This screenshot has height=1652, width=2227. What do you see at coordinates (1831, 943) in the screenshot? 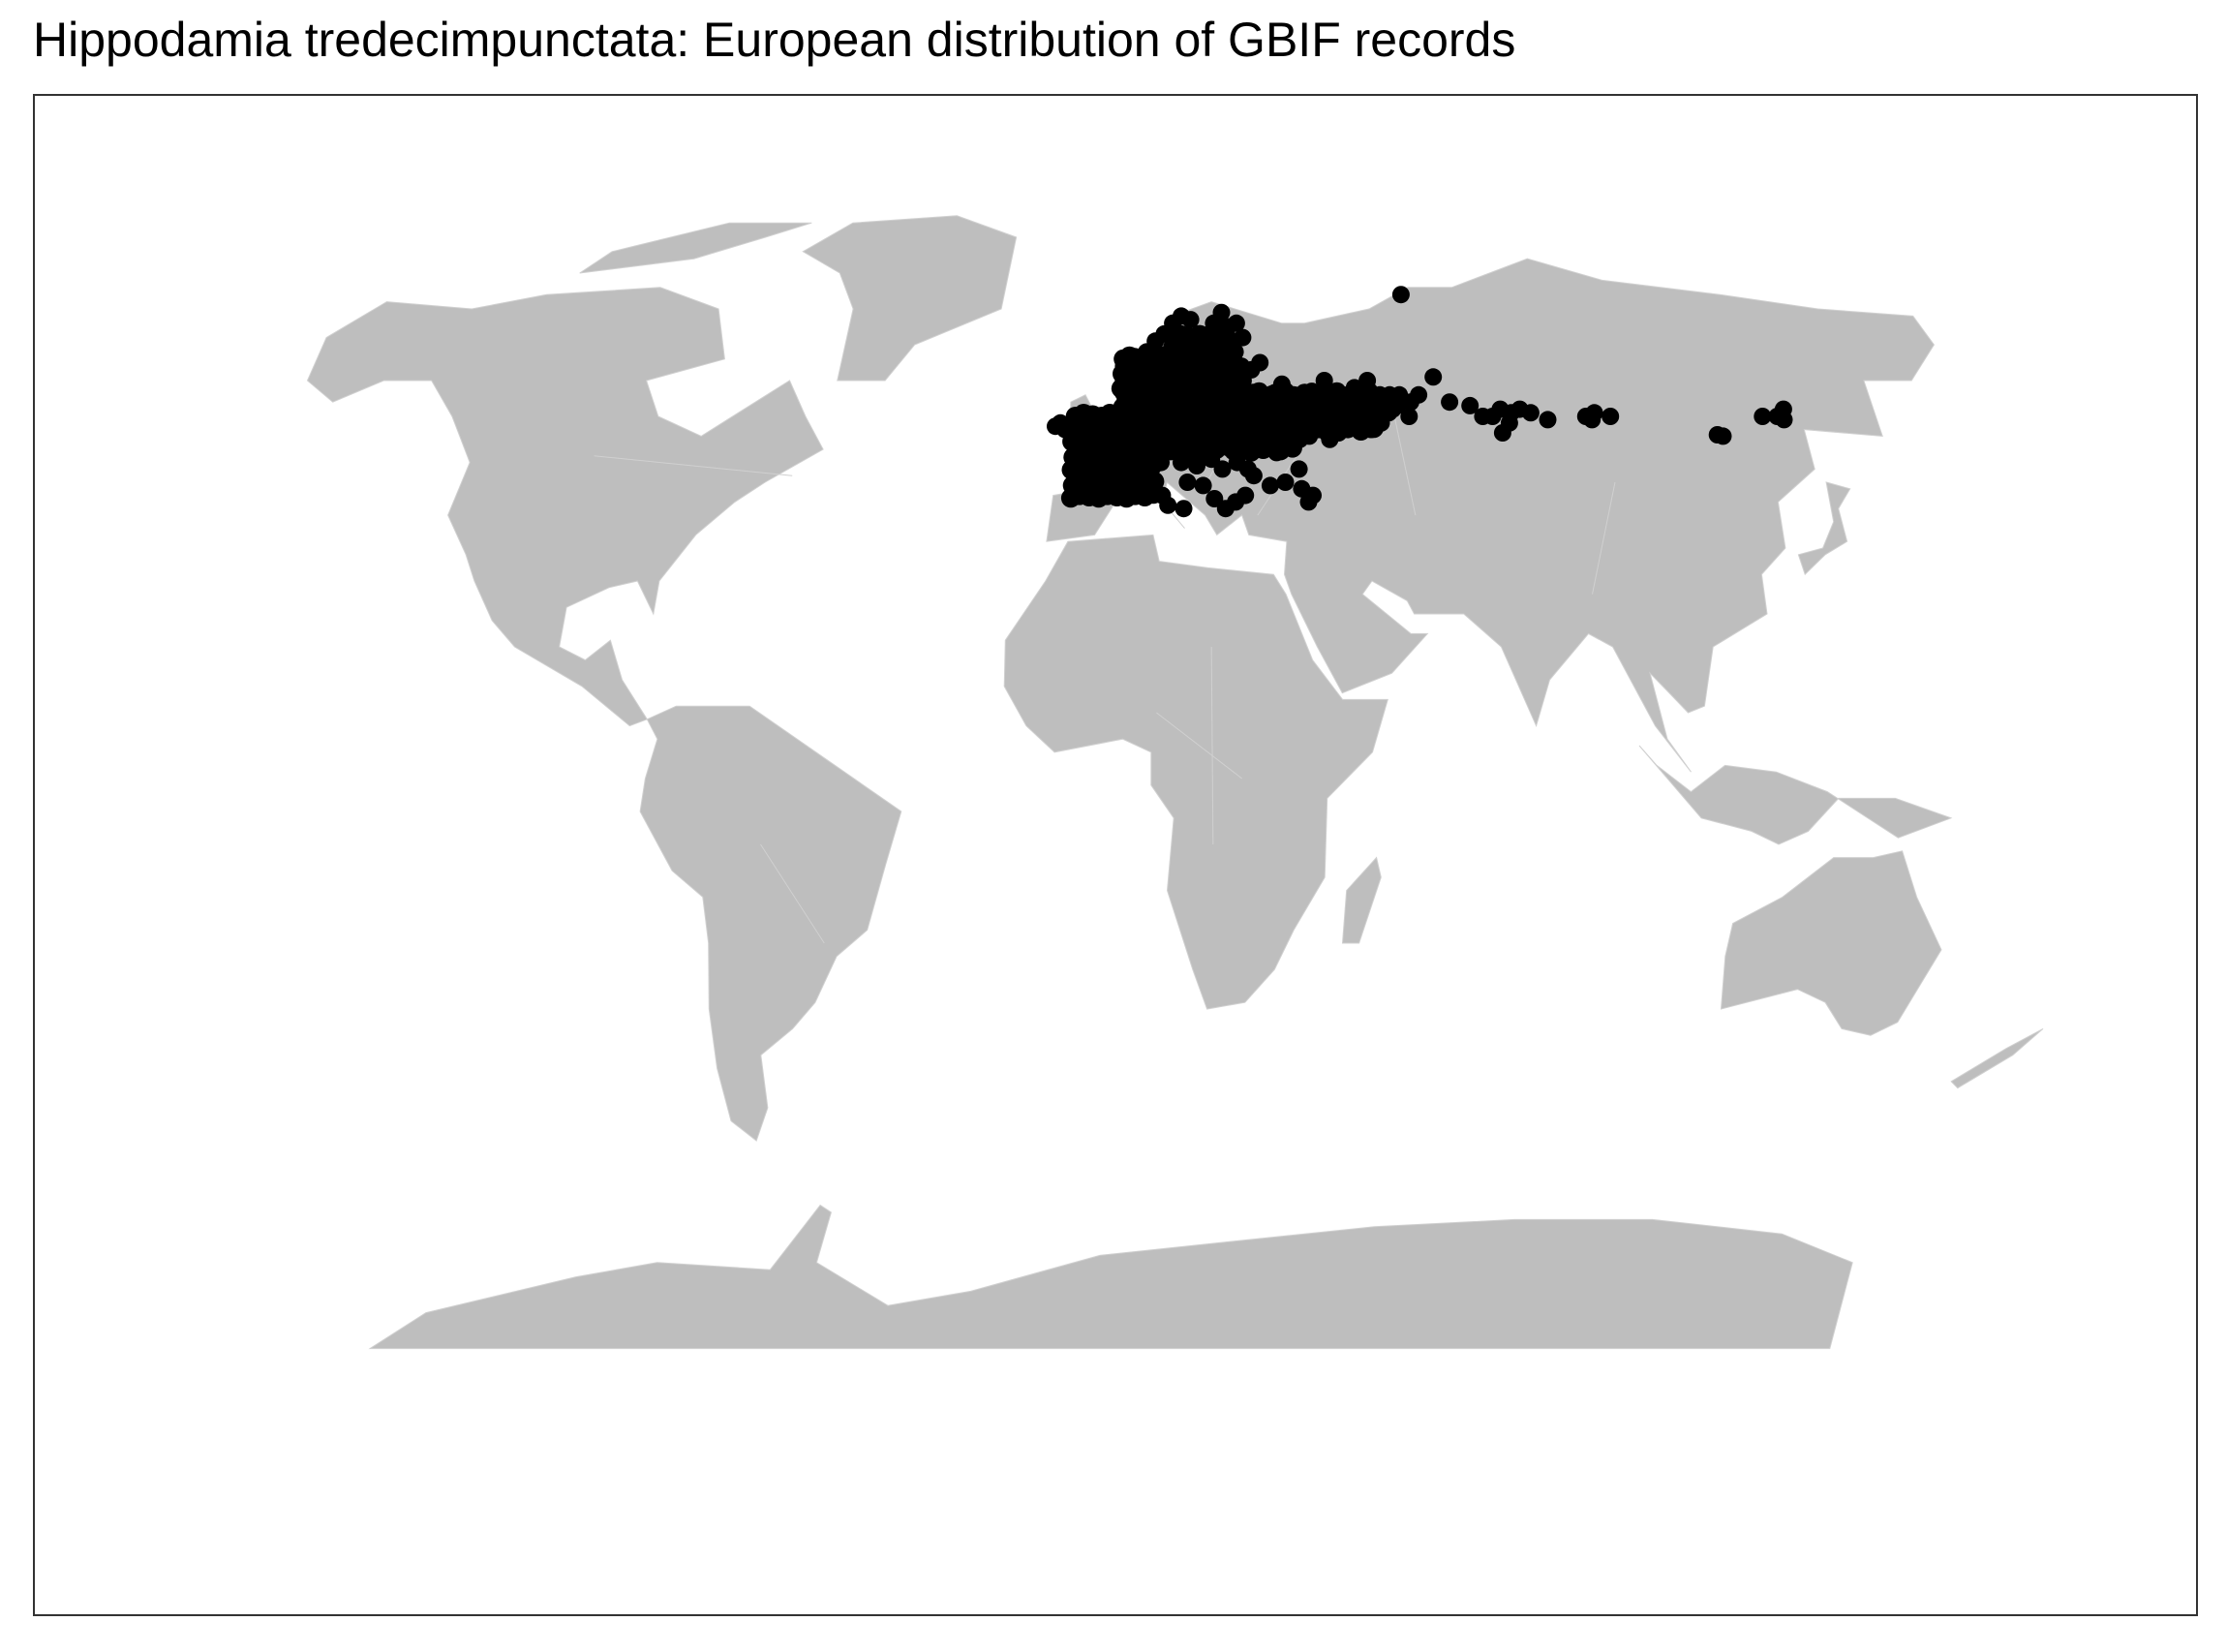
I see `australia-landmass` at bounding box center [1831, 943].